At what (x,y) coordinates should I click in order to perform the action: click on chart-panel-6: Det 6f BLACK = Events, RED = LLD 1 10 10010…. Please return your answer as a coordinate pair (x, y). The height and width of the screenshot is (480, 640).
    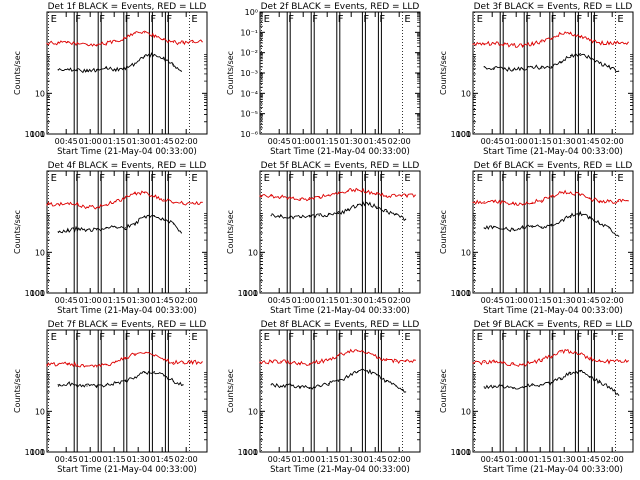
    Looking at the image, I should click on (536, 238).